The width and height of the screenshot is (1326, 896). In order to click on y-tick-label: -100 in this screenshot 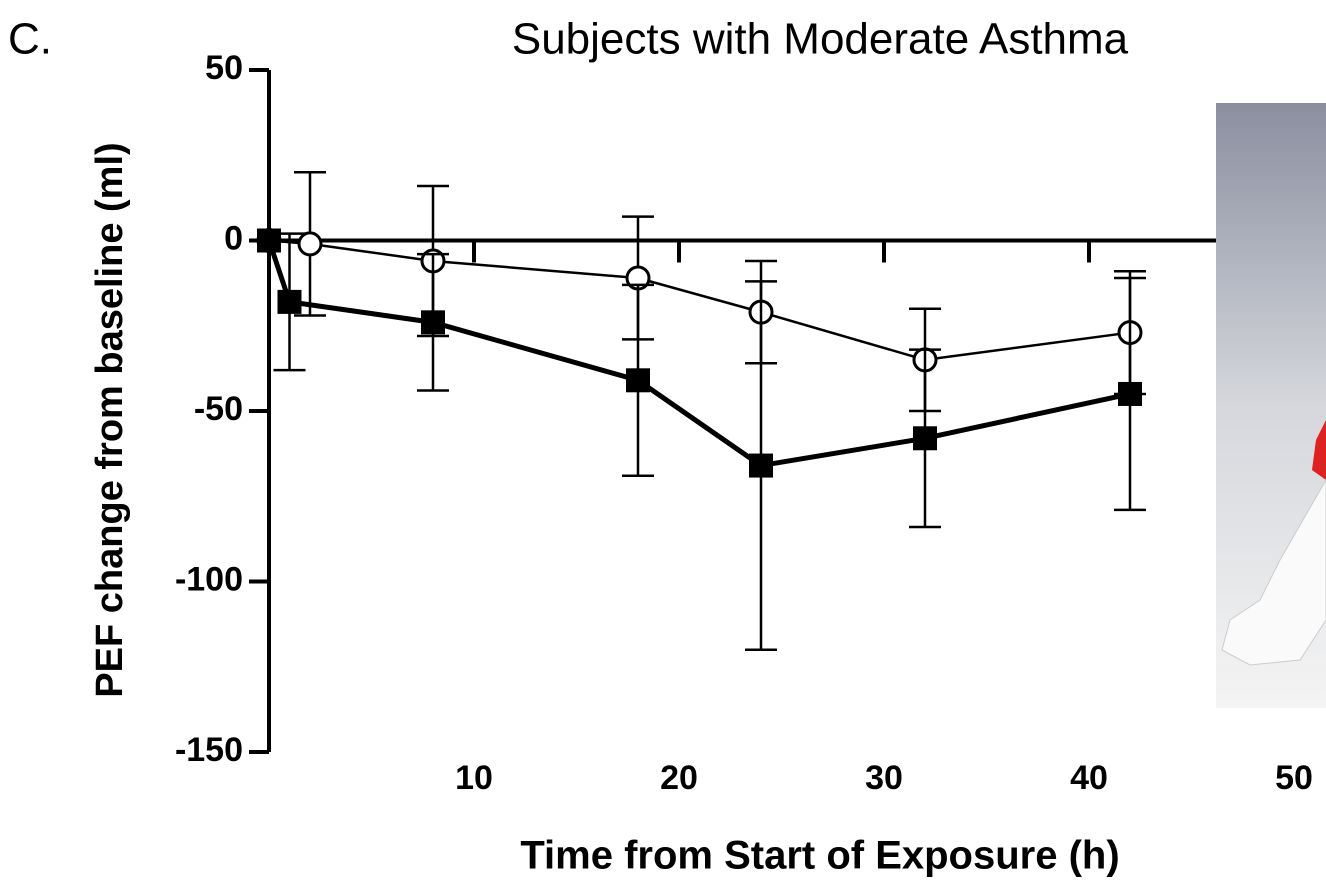, I will do `click(209, 579)`.